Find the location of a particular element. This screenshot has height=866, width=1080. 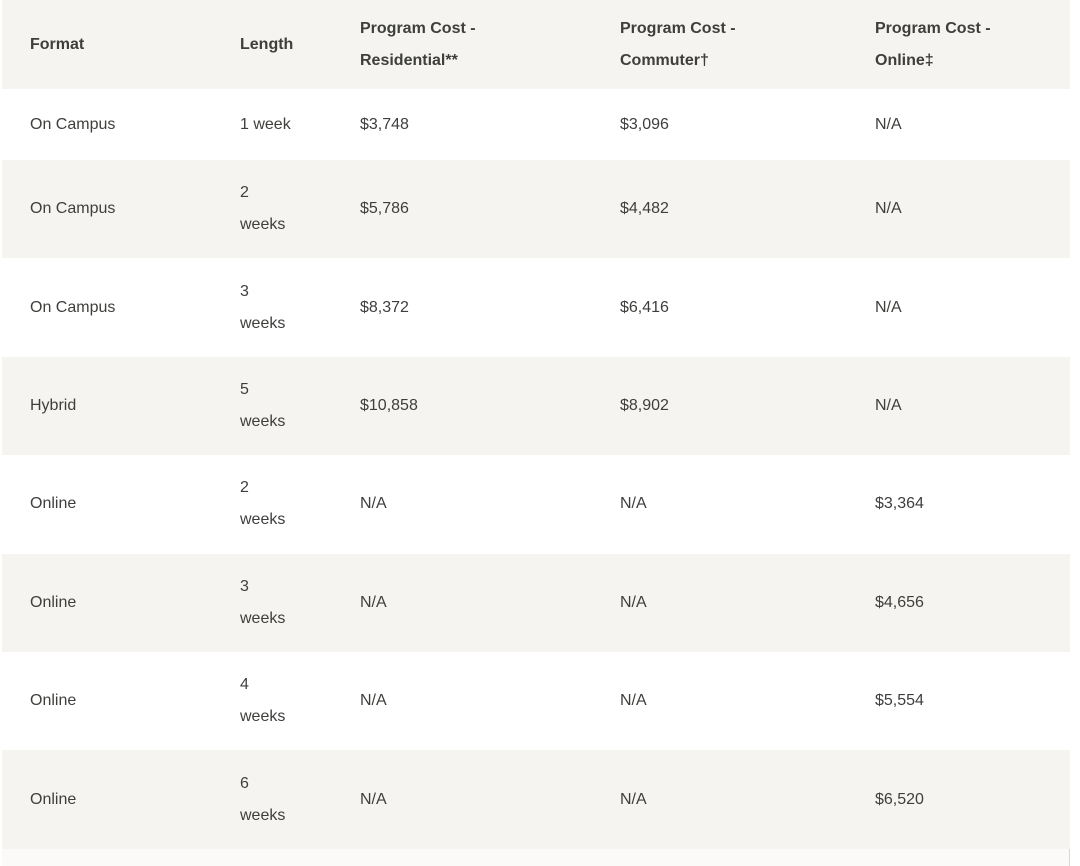

cell-residential: $8,372 is located at coordinates (384, 307).